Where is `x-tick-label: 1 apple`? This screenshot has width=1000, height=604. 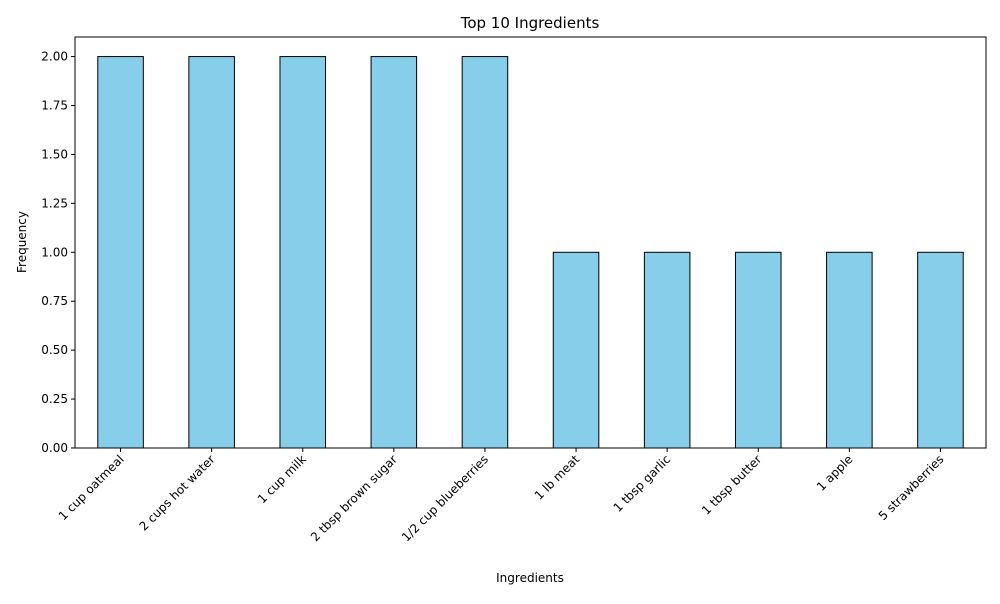
x-tick-label: 1 apple is located at coordinates (835, 473).